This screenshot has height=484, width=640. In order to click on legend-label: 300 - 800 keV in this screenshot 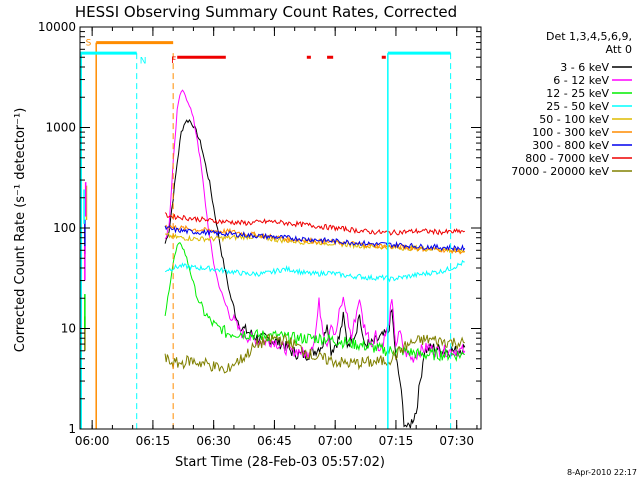, I will do `click(570, 145)`.